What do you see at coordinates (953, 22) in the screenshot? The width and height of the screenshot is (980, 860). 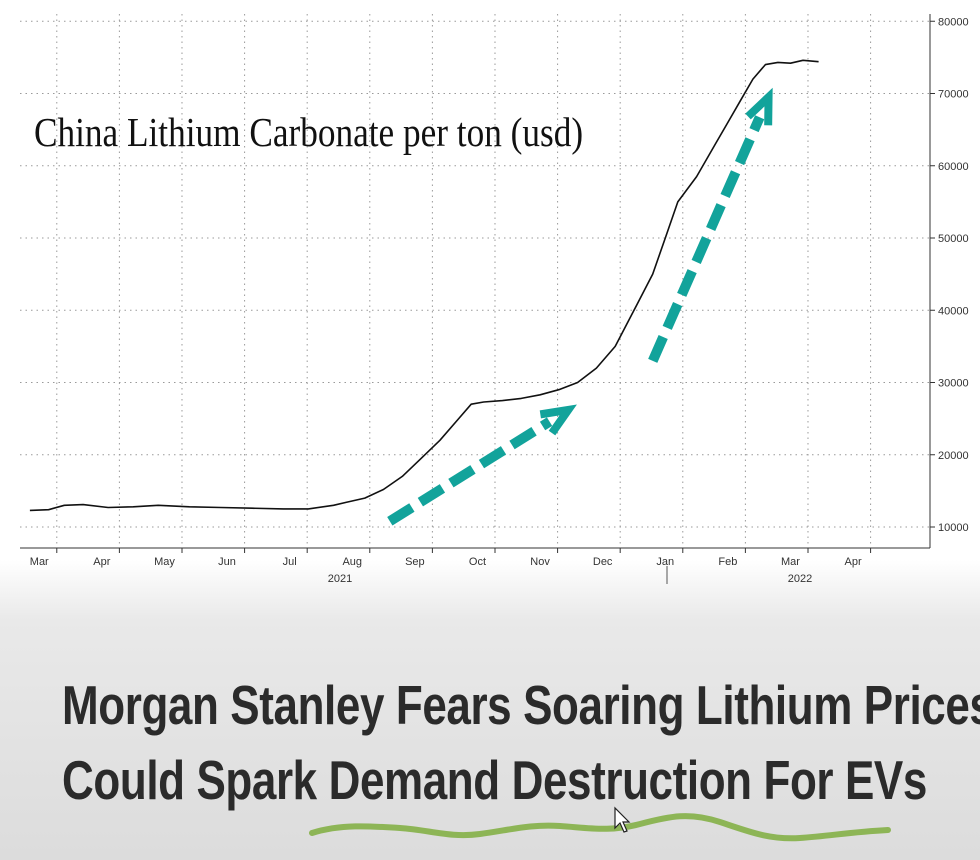 I see `y-tick-label-80000: 80000` at bounding box center [953, 22].